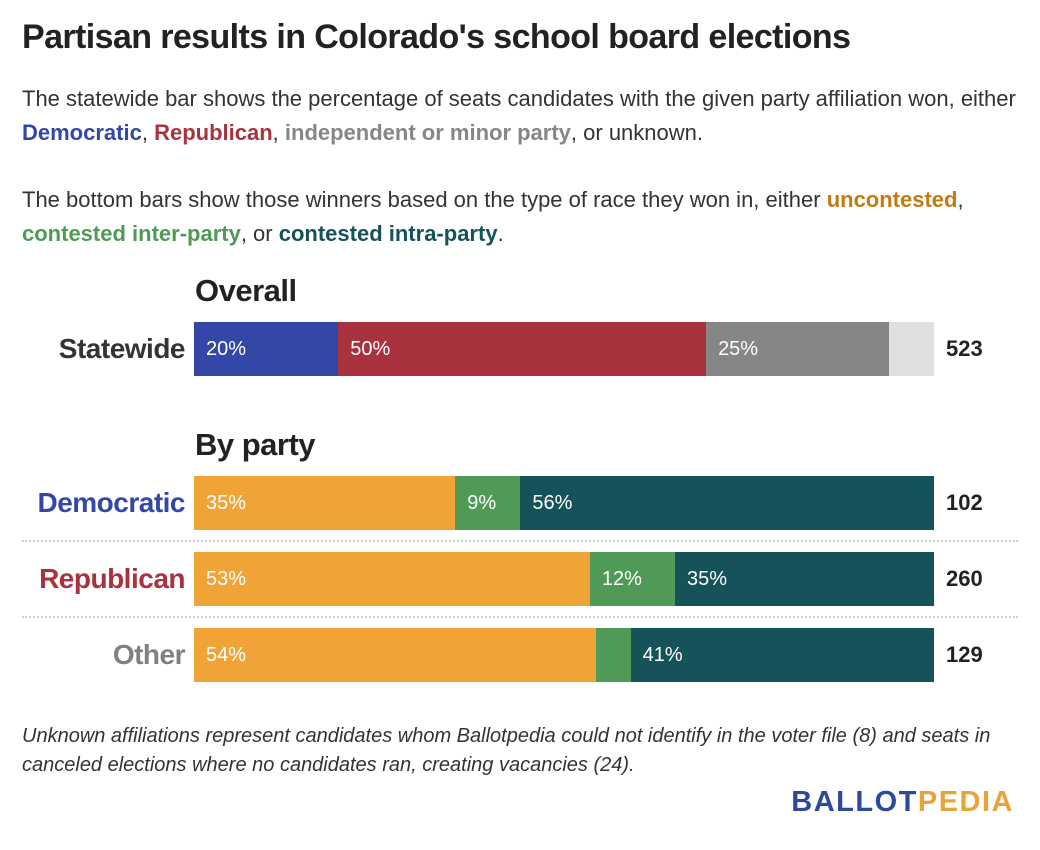 Image resolution: width=1040 pixels, height=850 pixels. I want to click on bar-segment-contested-intra-party: 41%, so click(782, 655).